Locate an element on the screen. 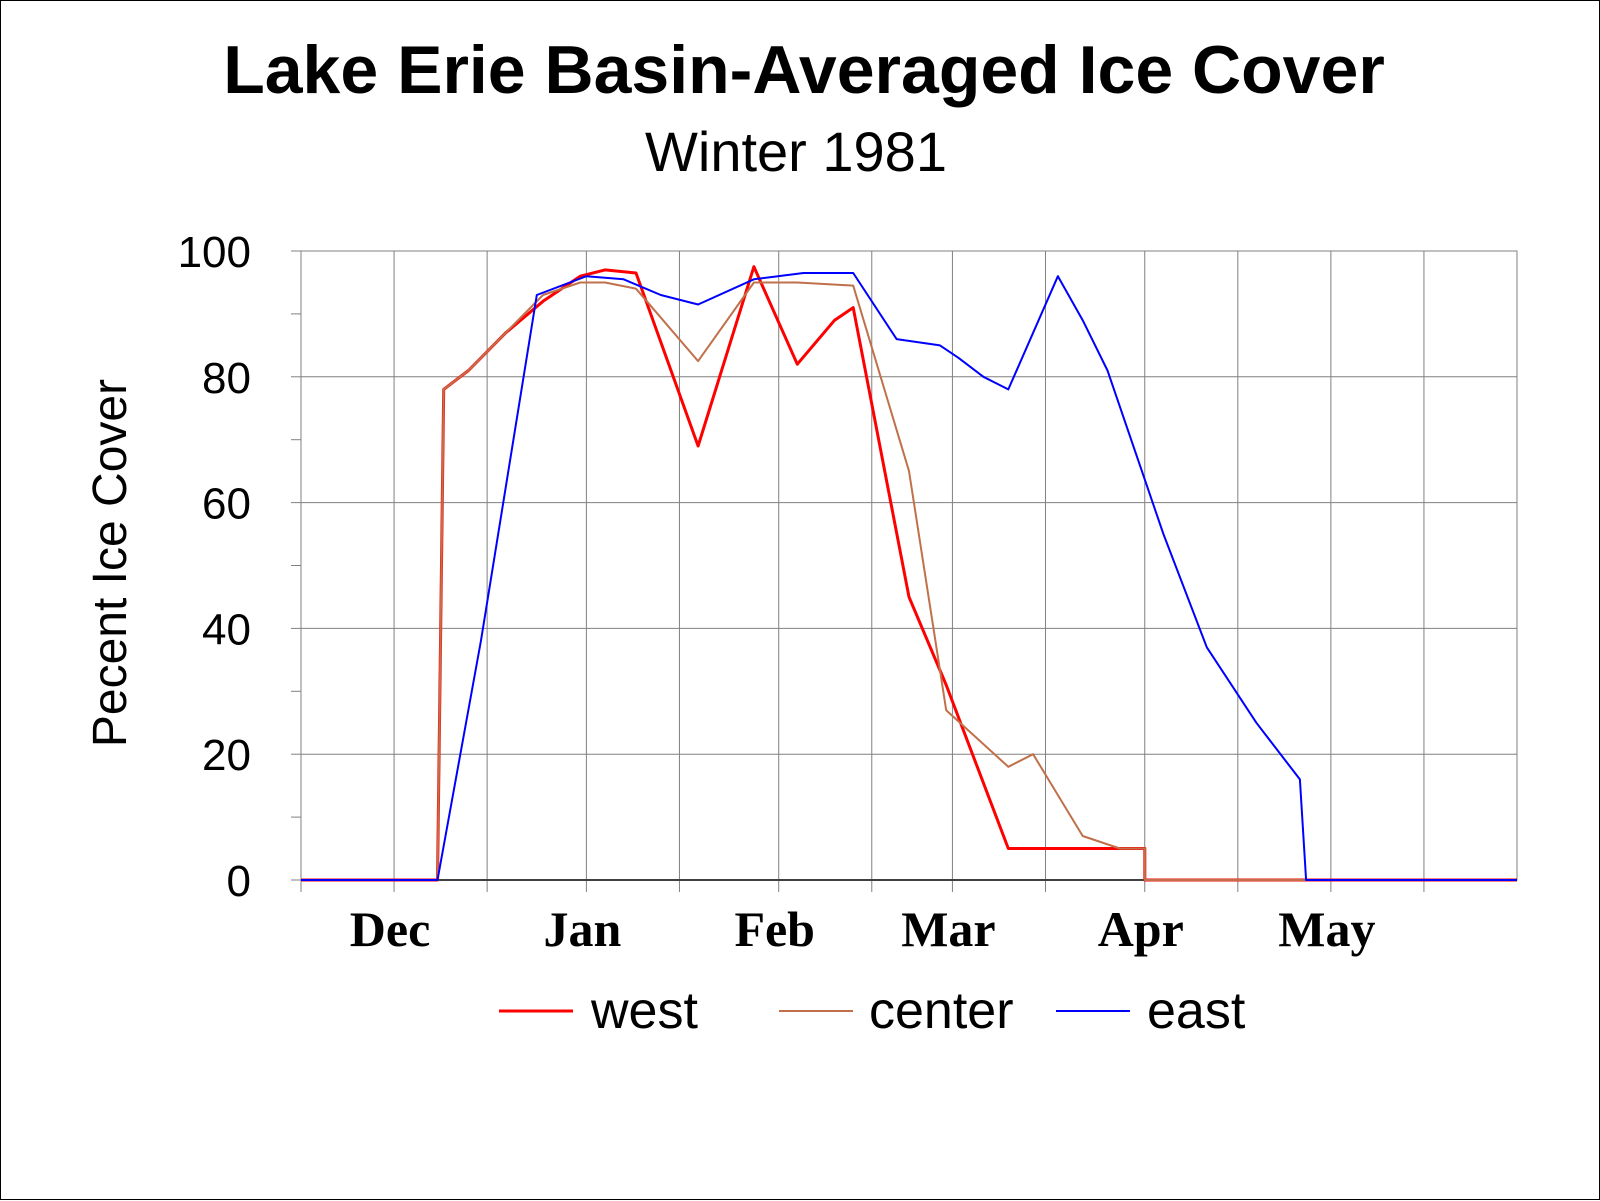 The image size is (1600, 1201). y-tick-label: 60 is located at coordinates (226, 504).